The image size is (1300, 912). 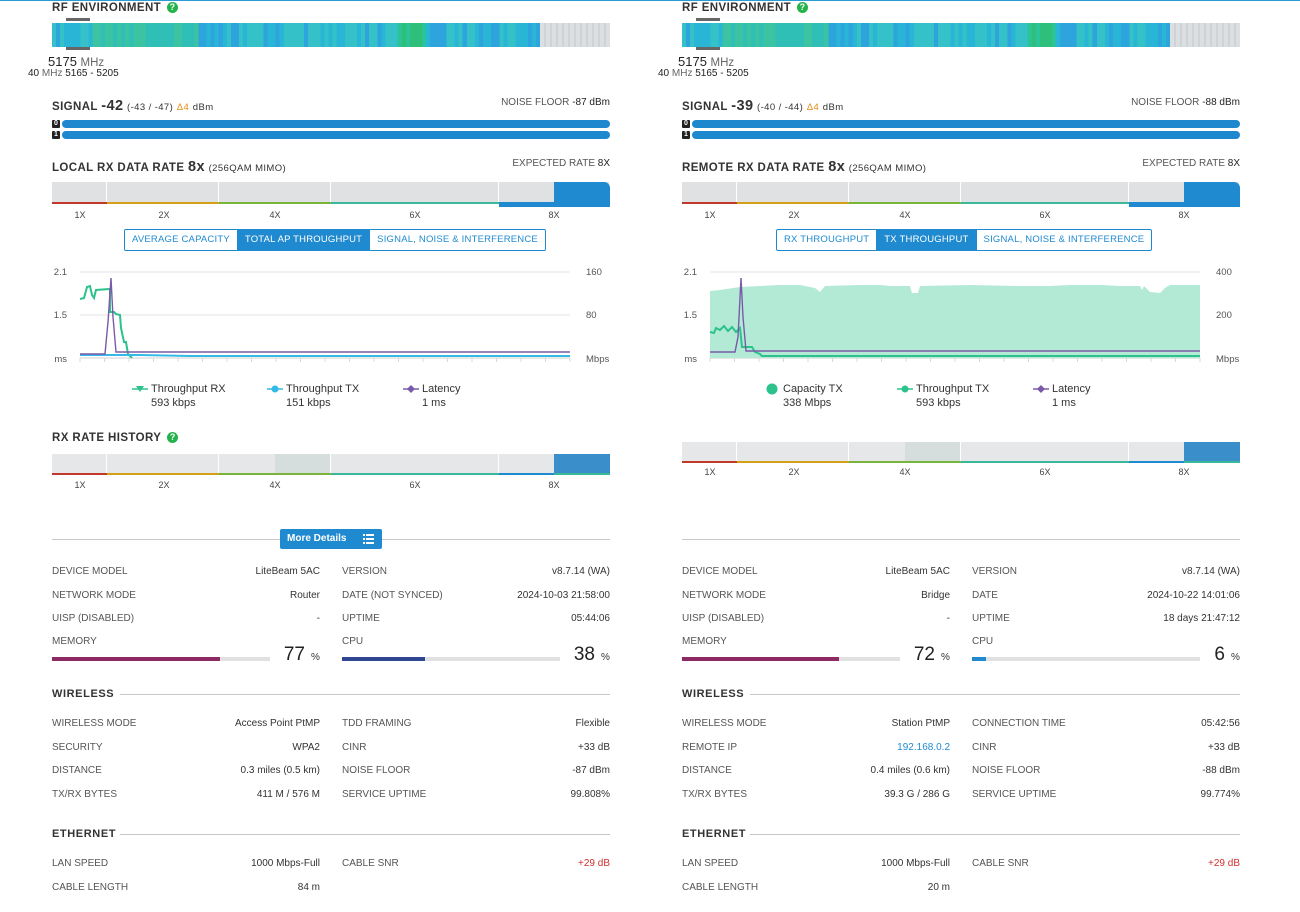 What do you see at coordinates (833, 107) in the screenshot?
I see `signal-unit: dBm` at bounding box center [833, 107].